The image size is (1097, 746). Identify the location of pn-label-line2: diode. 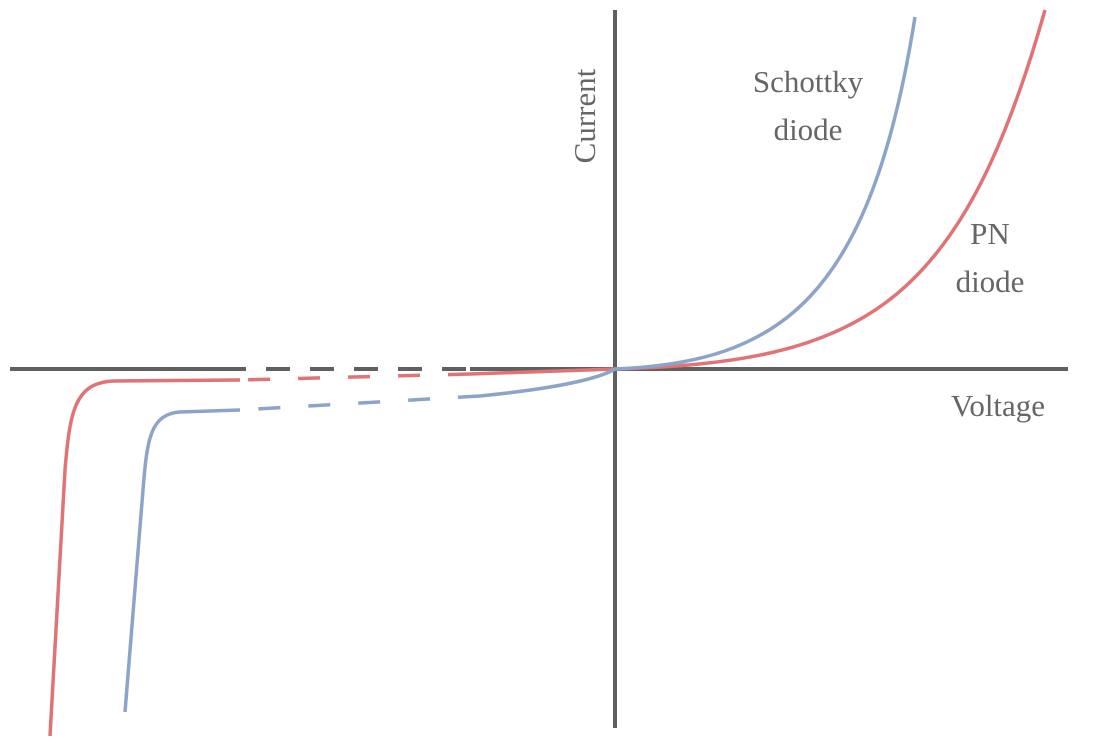
(990, 281).